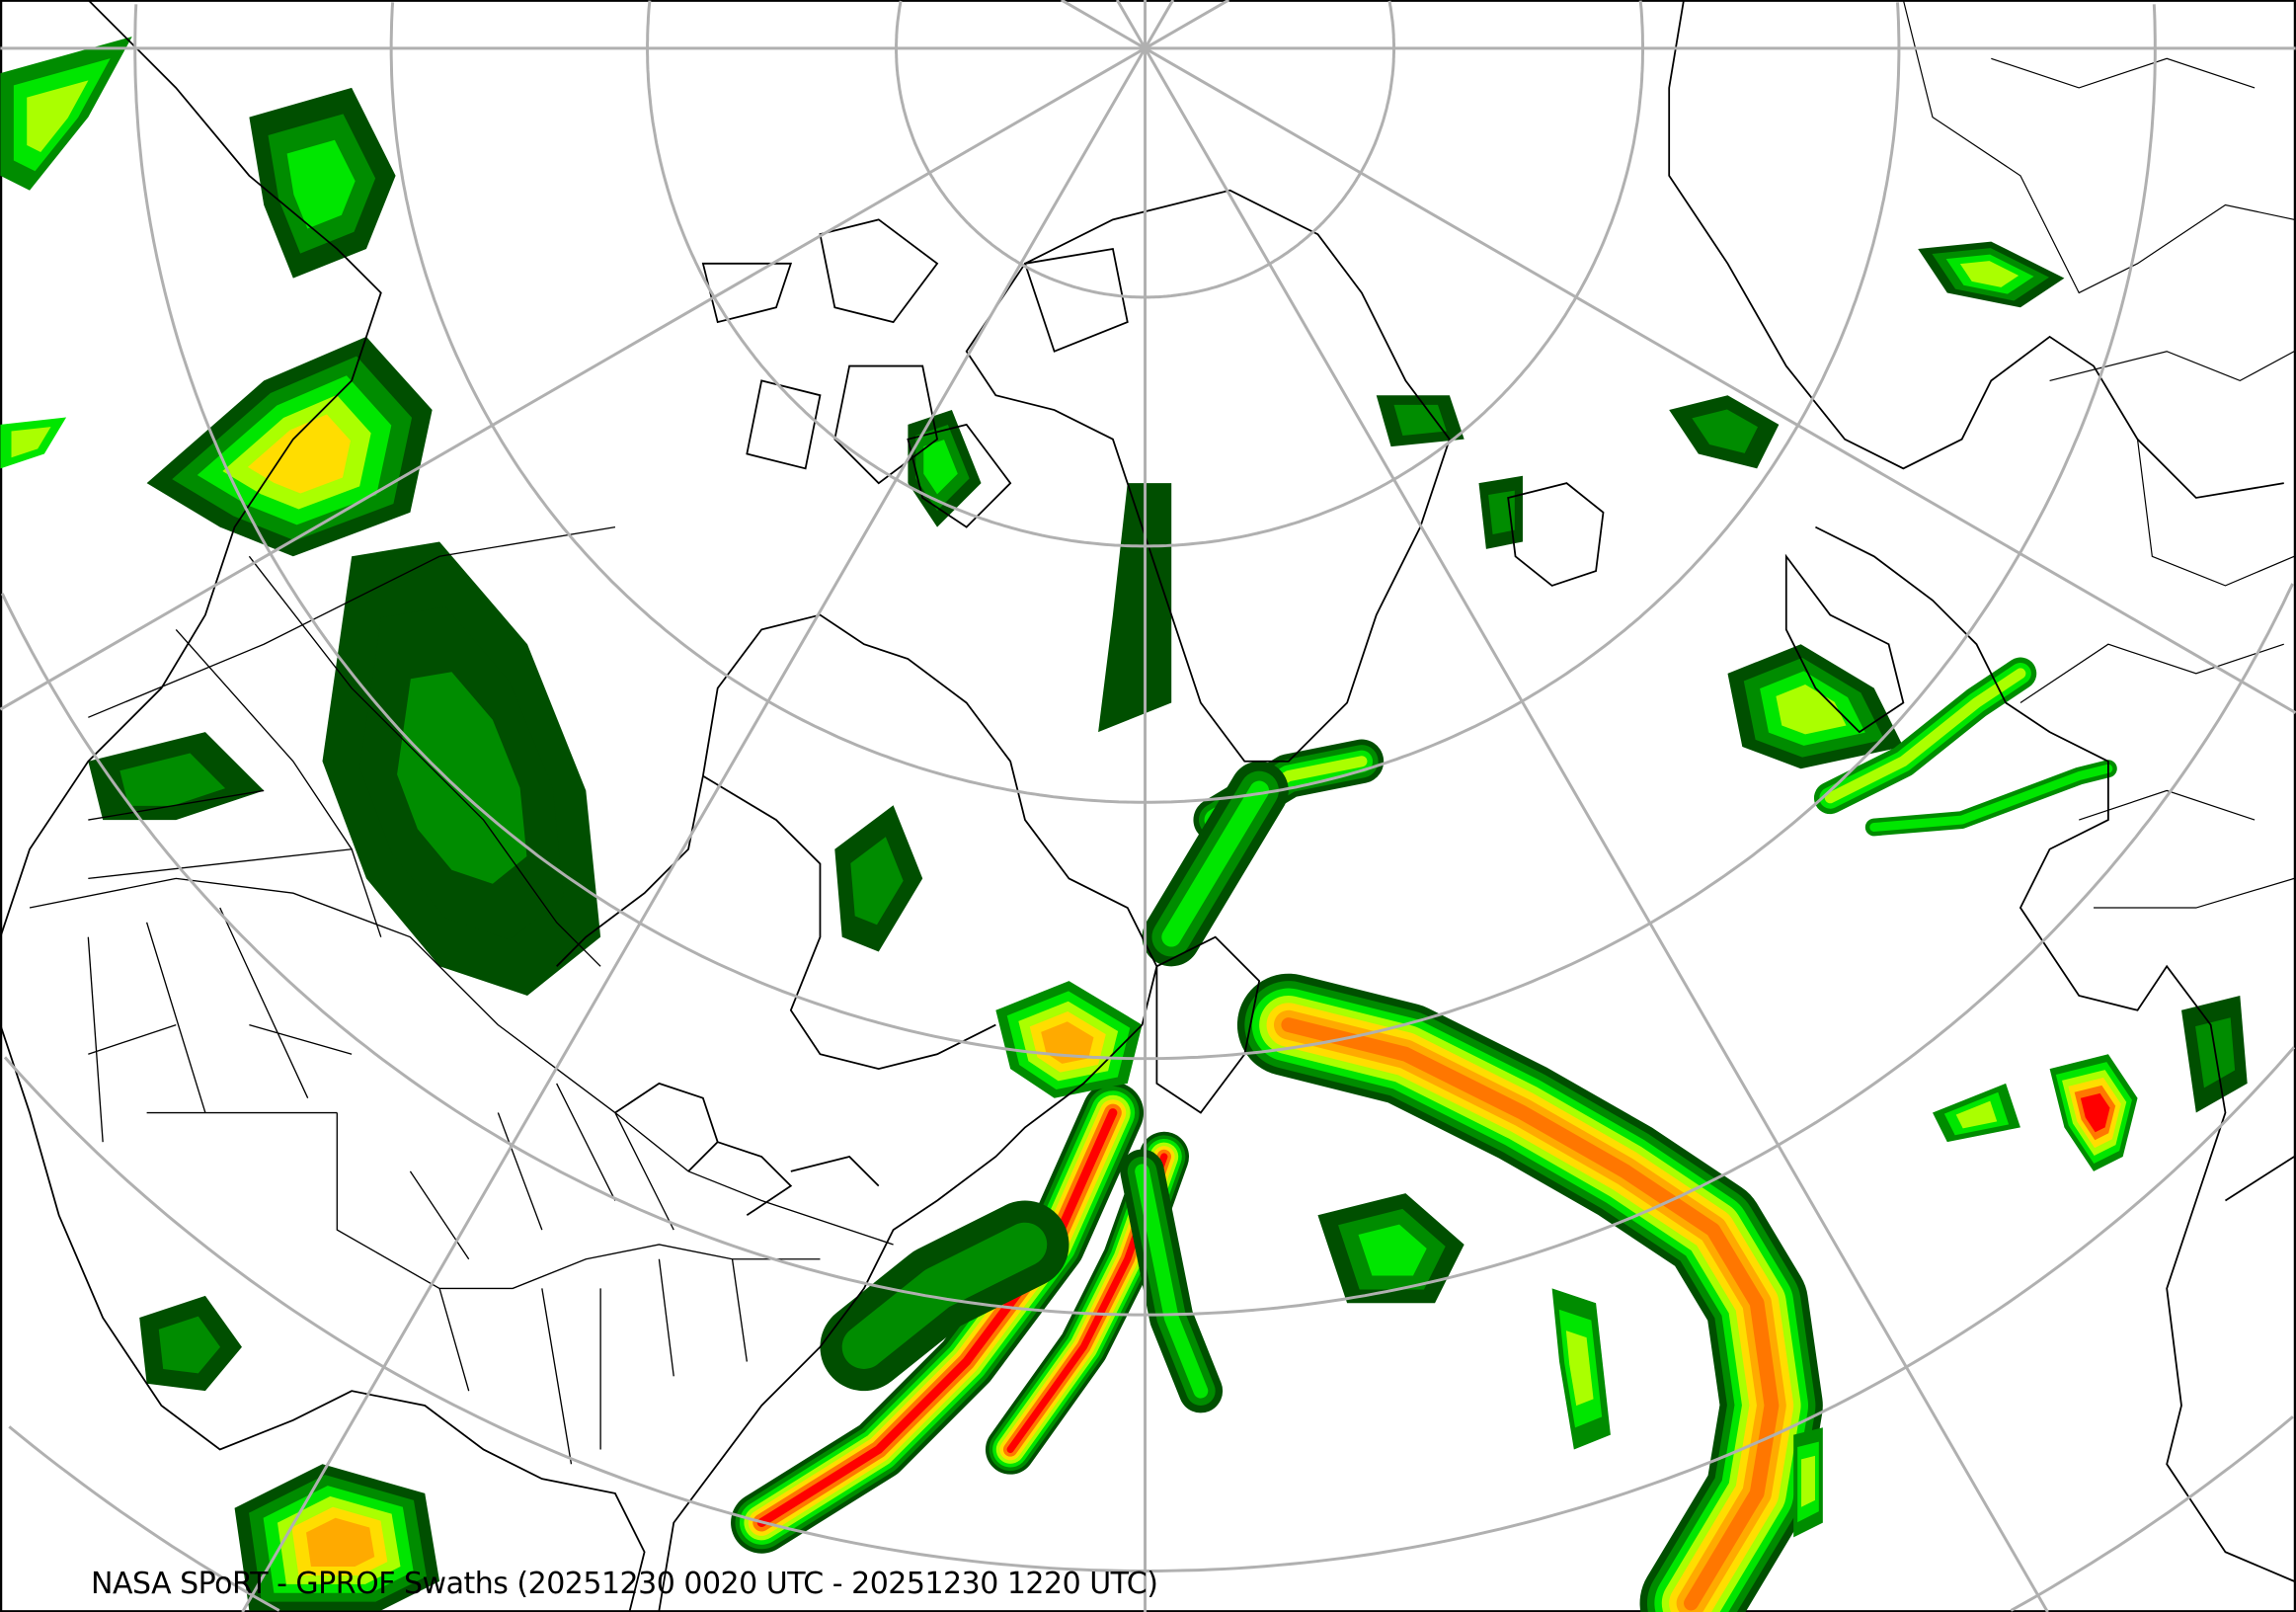 The height and width of the screenshot is (1612, 2296). I want to click on iceland-coast, so click(1556, 534).